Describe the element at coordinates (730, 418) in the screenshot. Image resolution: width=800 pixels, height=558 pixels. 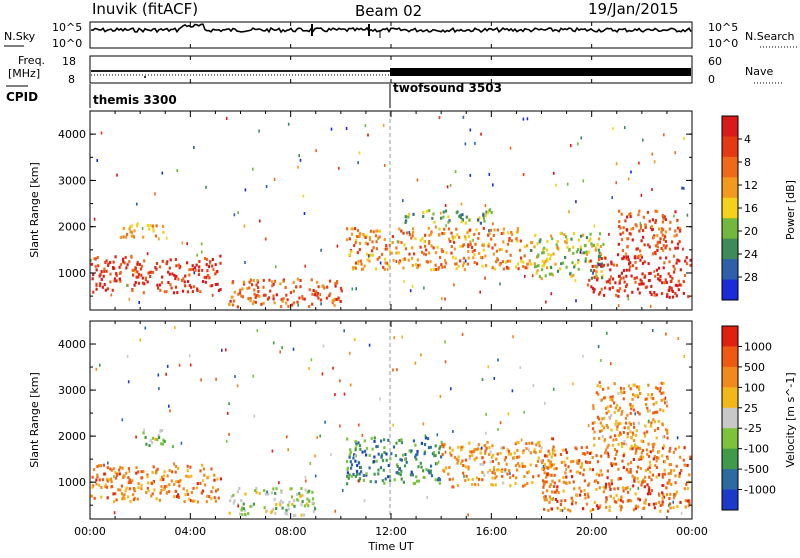
I see `colorbar-frame` at that location.